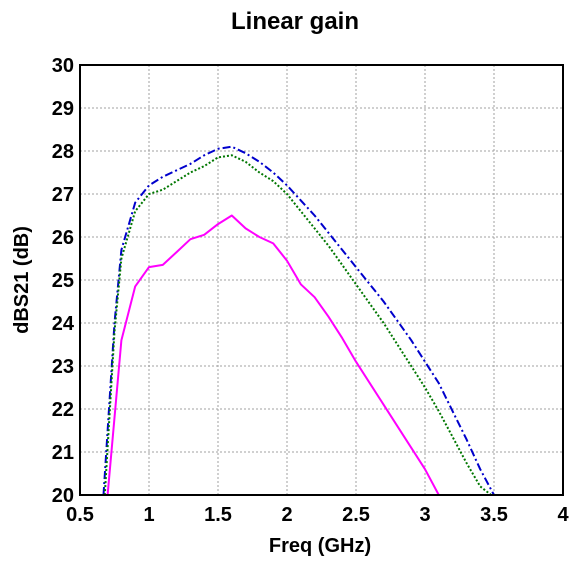  What do you see at coordinates (424, 515) in the screenshot?
I see `x-tick-label: 3` at bounding box center [424, 515].